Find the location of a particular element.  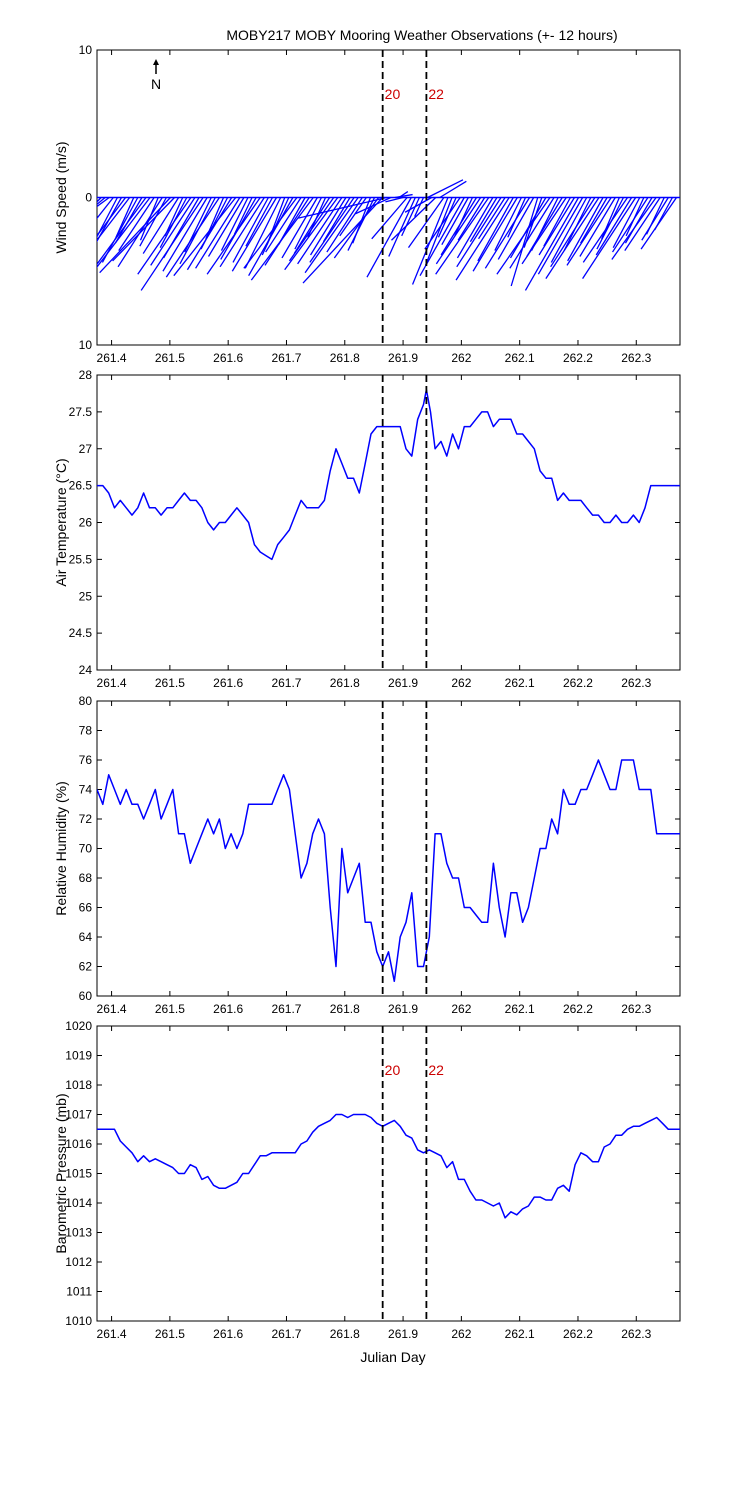

y-tick-label: 25 is located at coordinates (86, 596).